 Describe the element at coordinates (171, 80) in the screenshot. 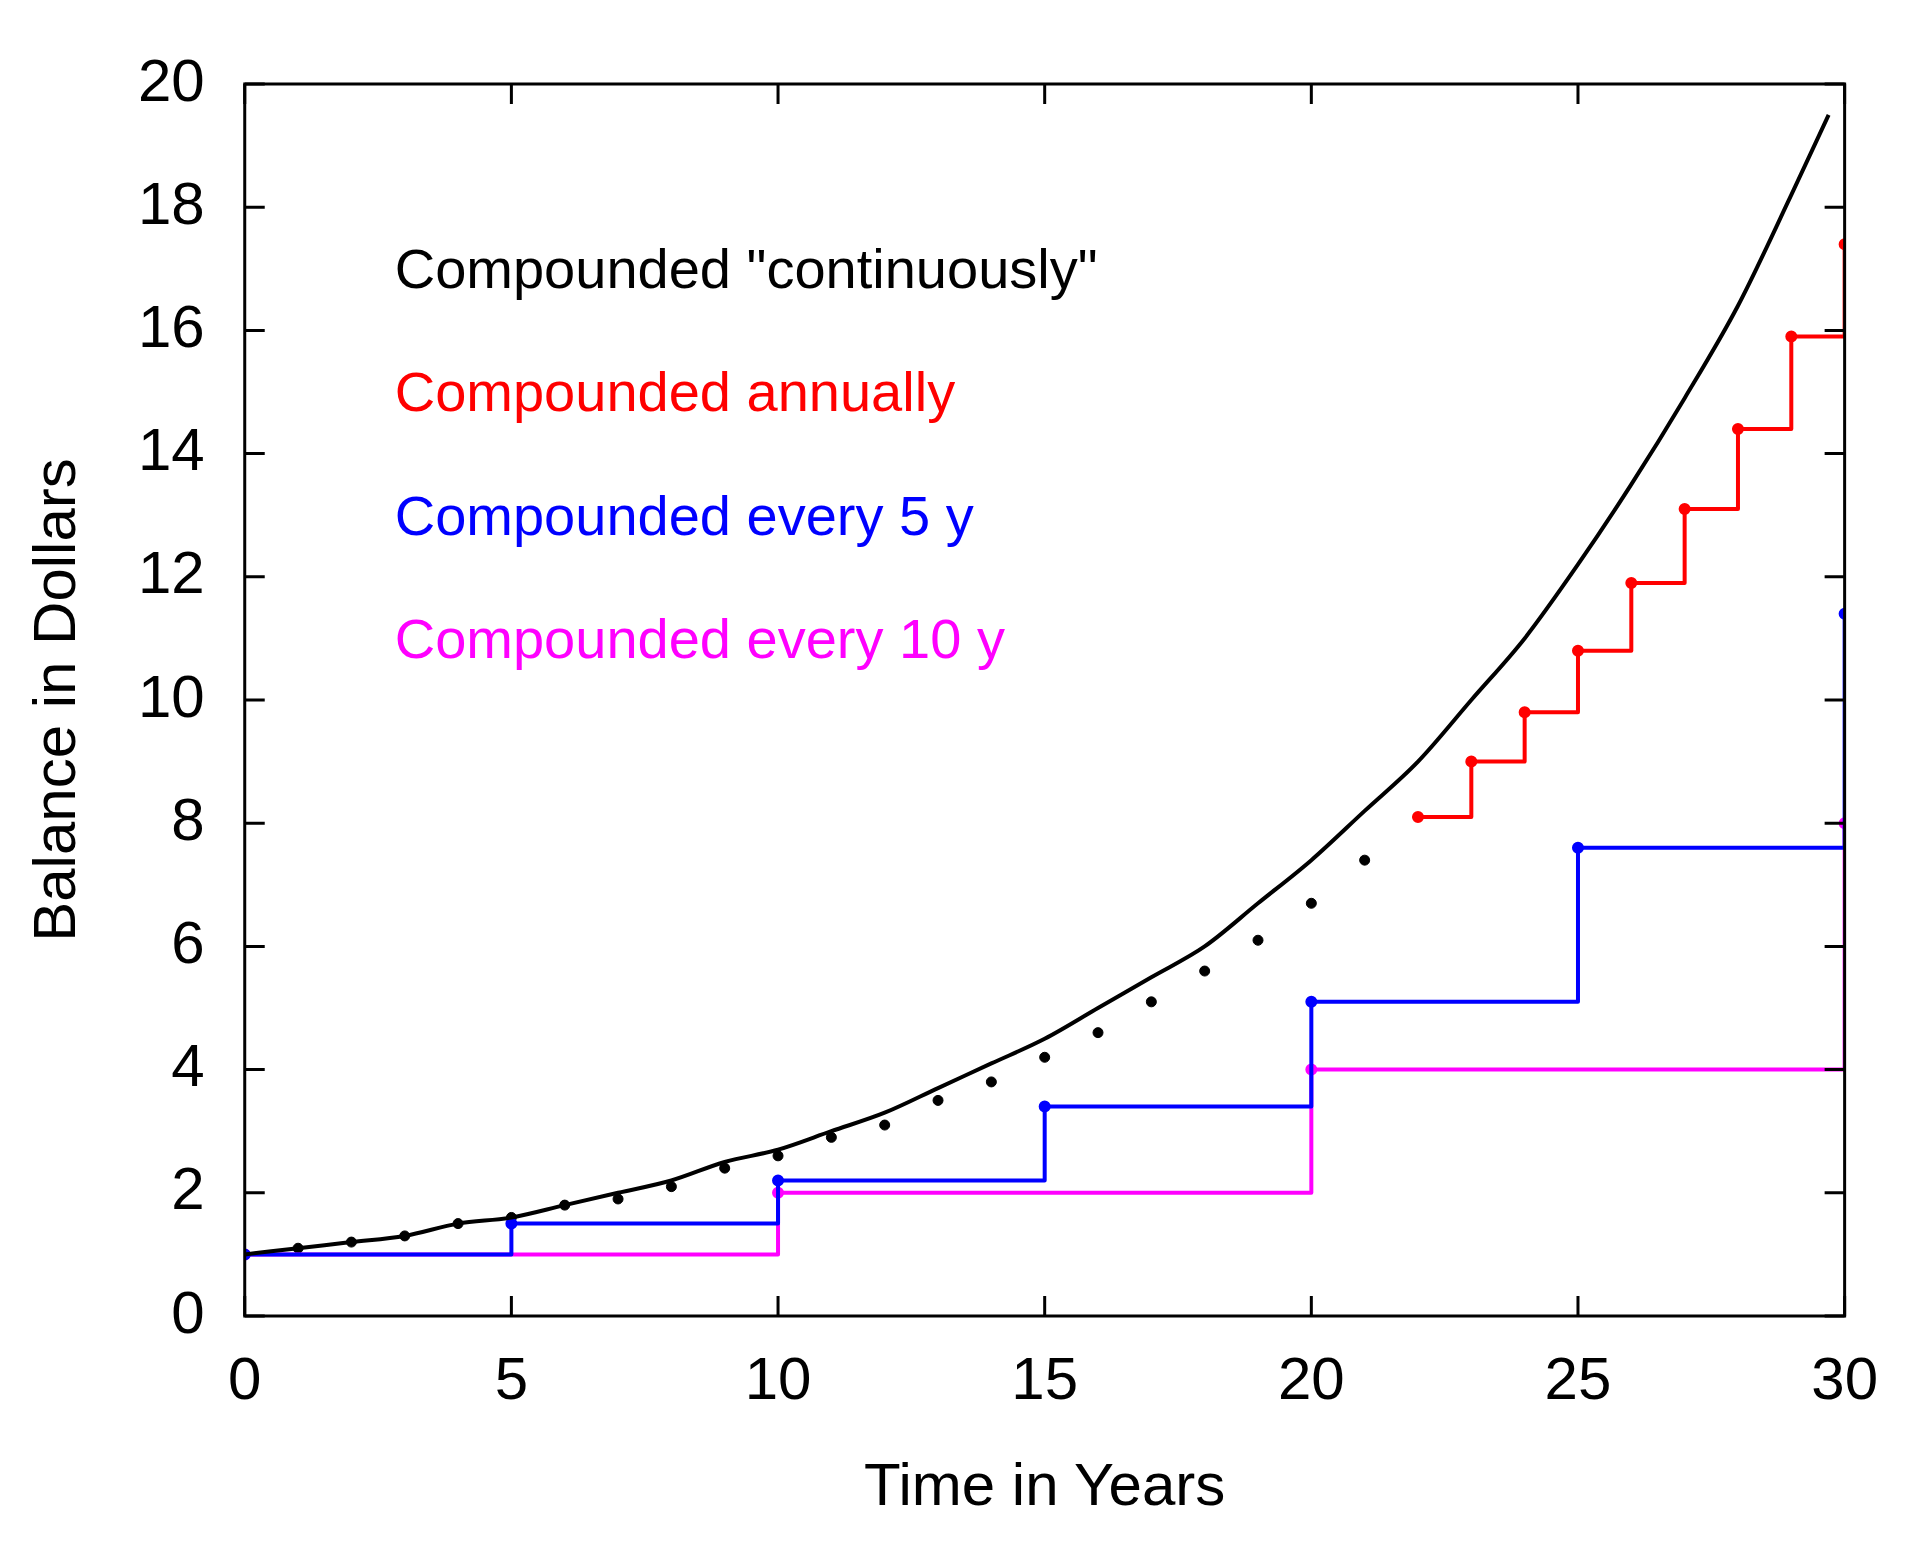

I see `y-tick-label: 20` at that location.